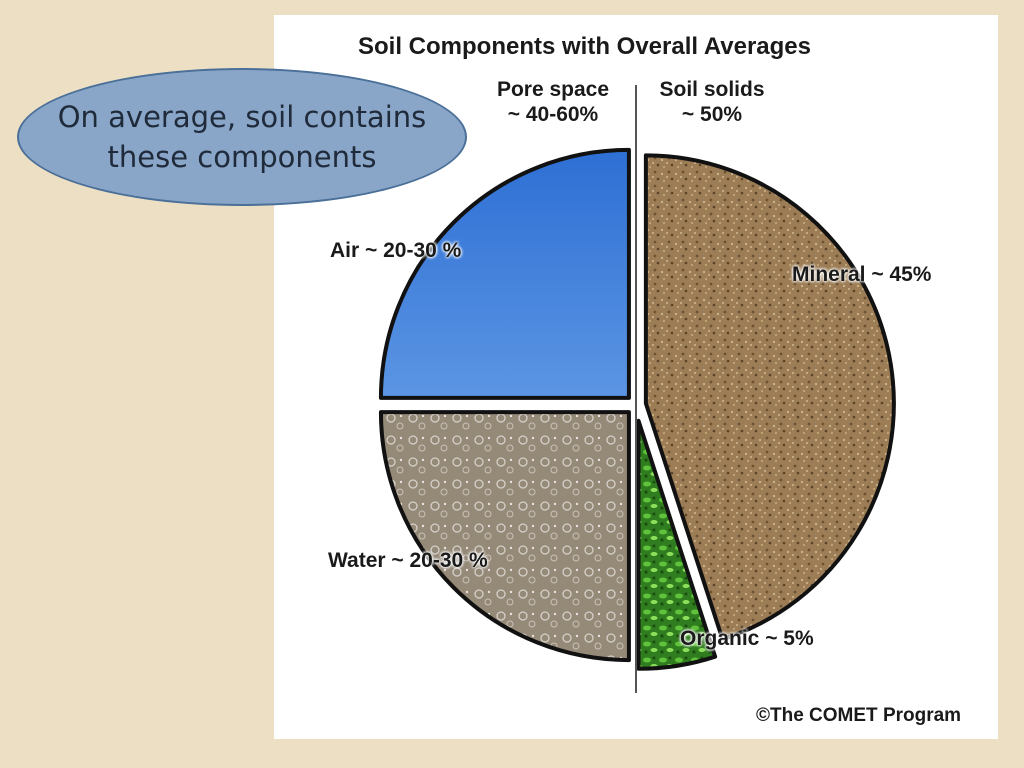 This screenshot has width=1024, height=768. What do you see at coordinates (862, 274) in the screenshot?
I see `mineral-slice-label: Mineral ~ 45%` at bounding box center [862, 274].